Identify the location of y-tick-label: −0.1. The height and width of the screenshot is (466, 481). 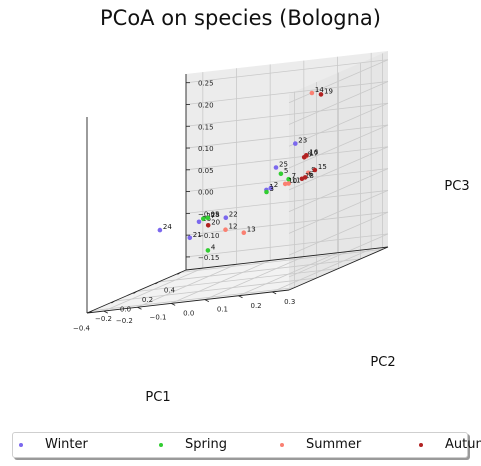
(158, 317).